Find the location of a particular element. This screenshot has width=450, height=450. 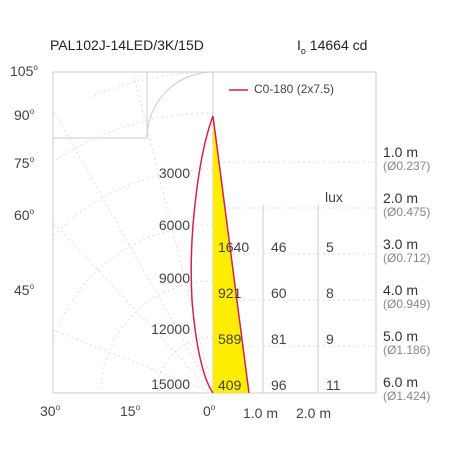

intensity-value: 14664 cd is located at coordinates (338, 45).